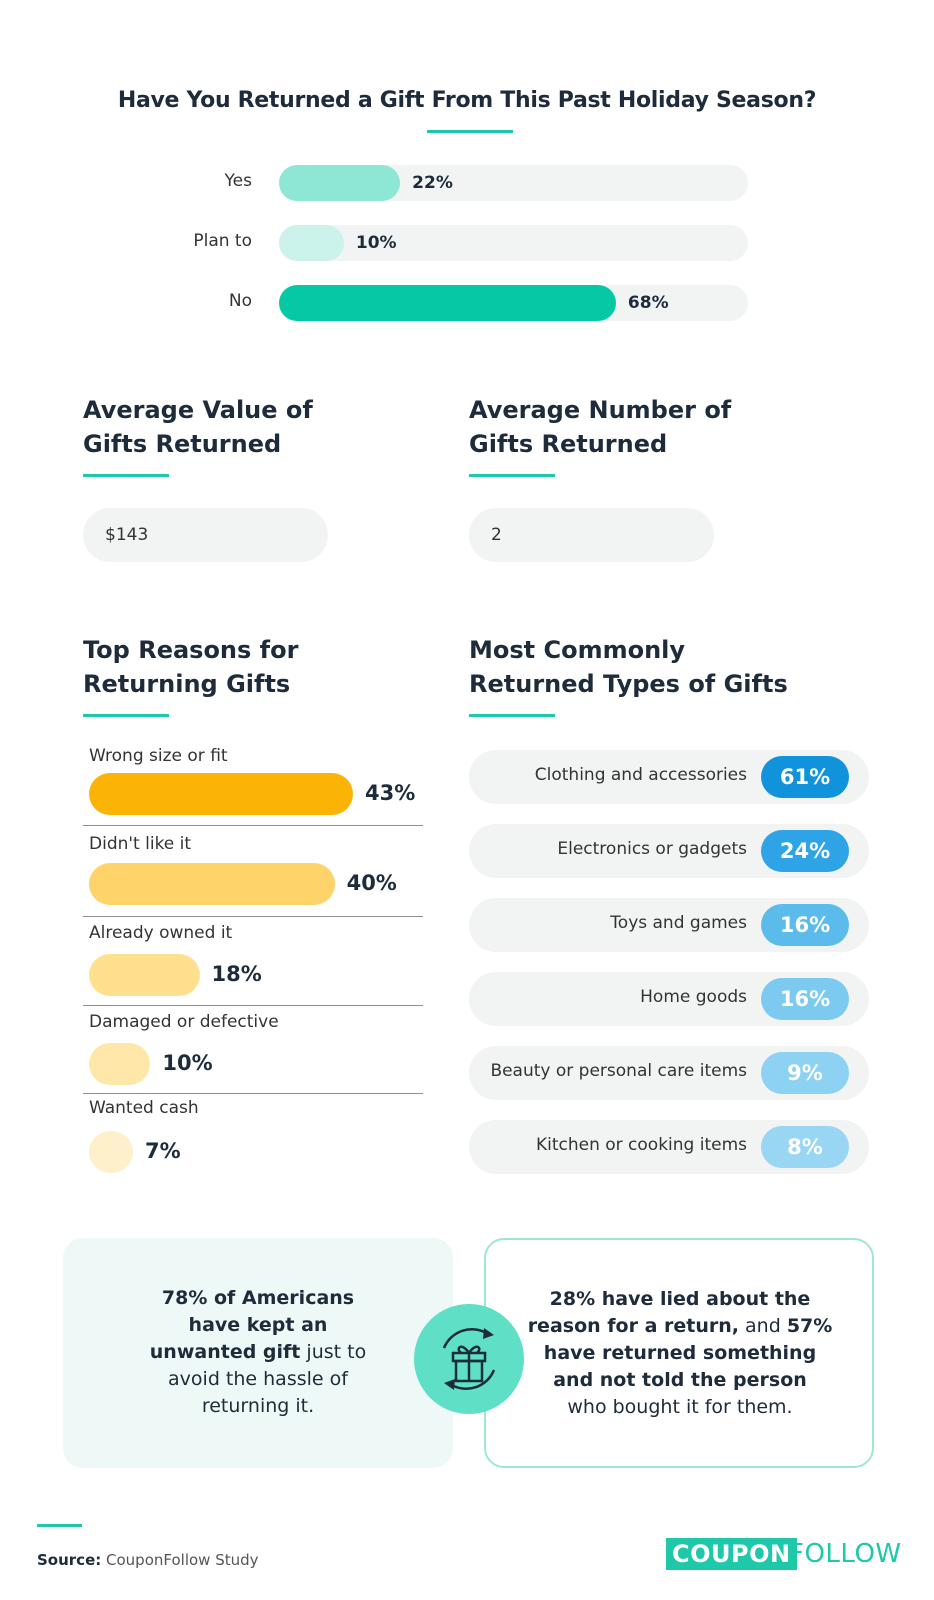 This screenshot has width=934, height=1600. I want to click on reasons-title-line1: Top Reasons for, so click(191, 650).